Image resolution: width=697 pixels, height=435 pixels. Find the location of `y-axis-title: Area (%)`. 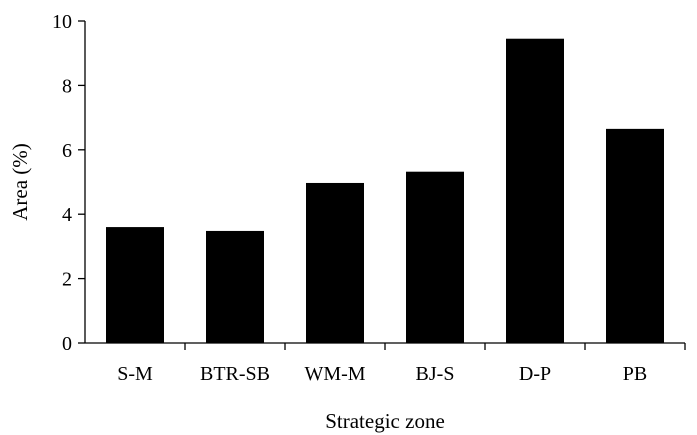

y-axis-title: Area (%) is located at coordinates (20, 182).